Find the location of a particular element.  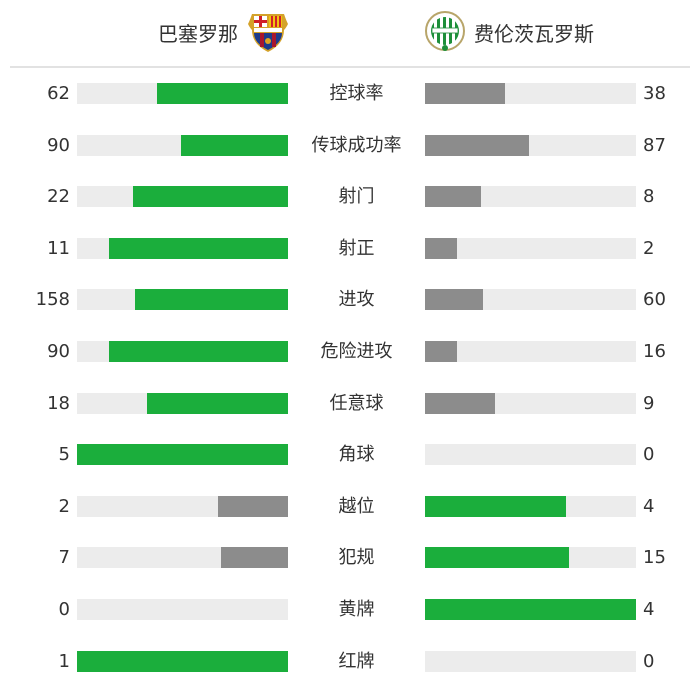

stat-row: 62 控球率 38 is located at coordinates (350, 94).